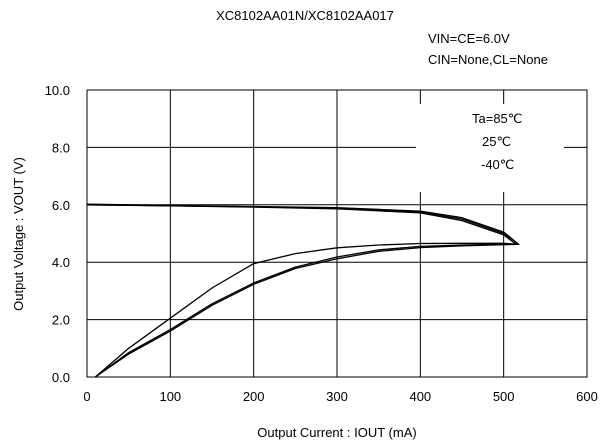 This screenshot has width=613, height=443. Describe the element at coordinates (496, 141) in the screenshot. I see `legend-entry-25c: 25℃` at that location.